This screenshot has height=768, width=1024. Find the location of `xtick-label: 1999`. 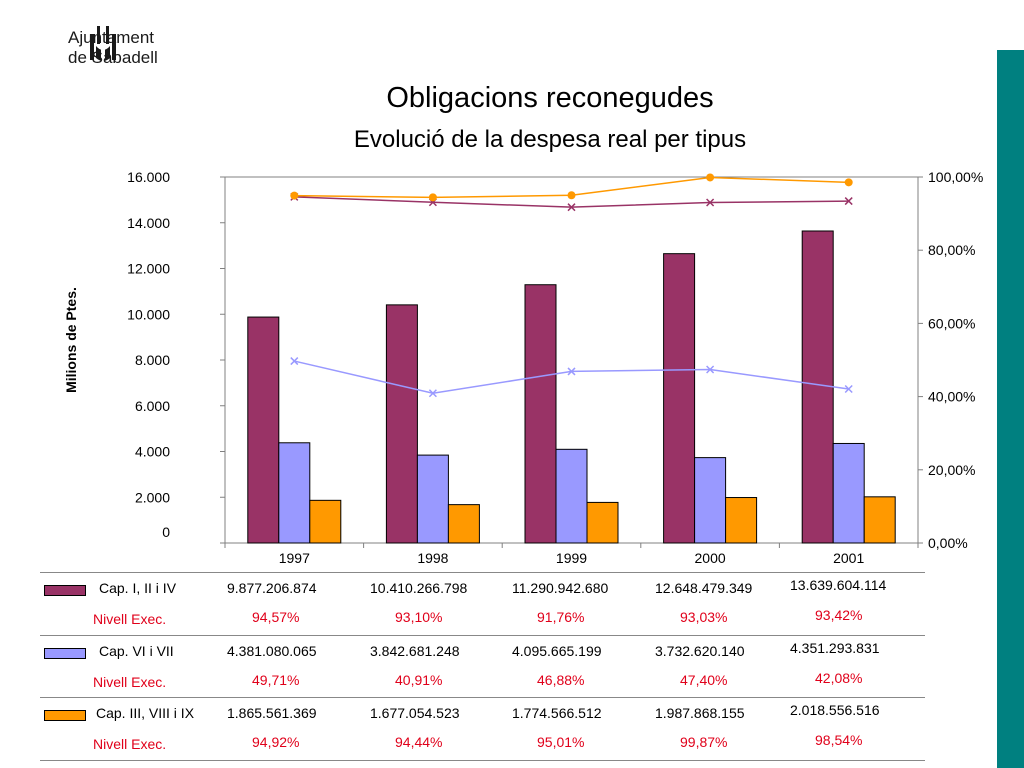

xtick-label: 1999 is located at coordinates (571, 558).